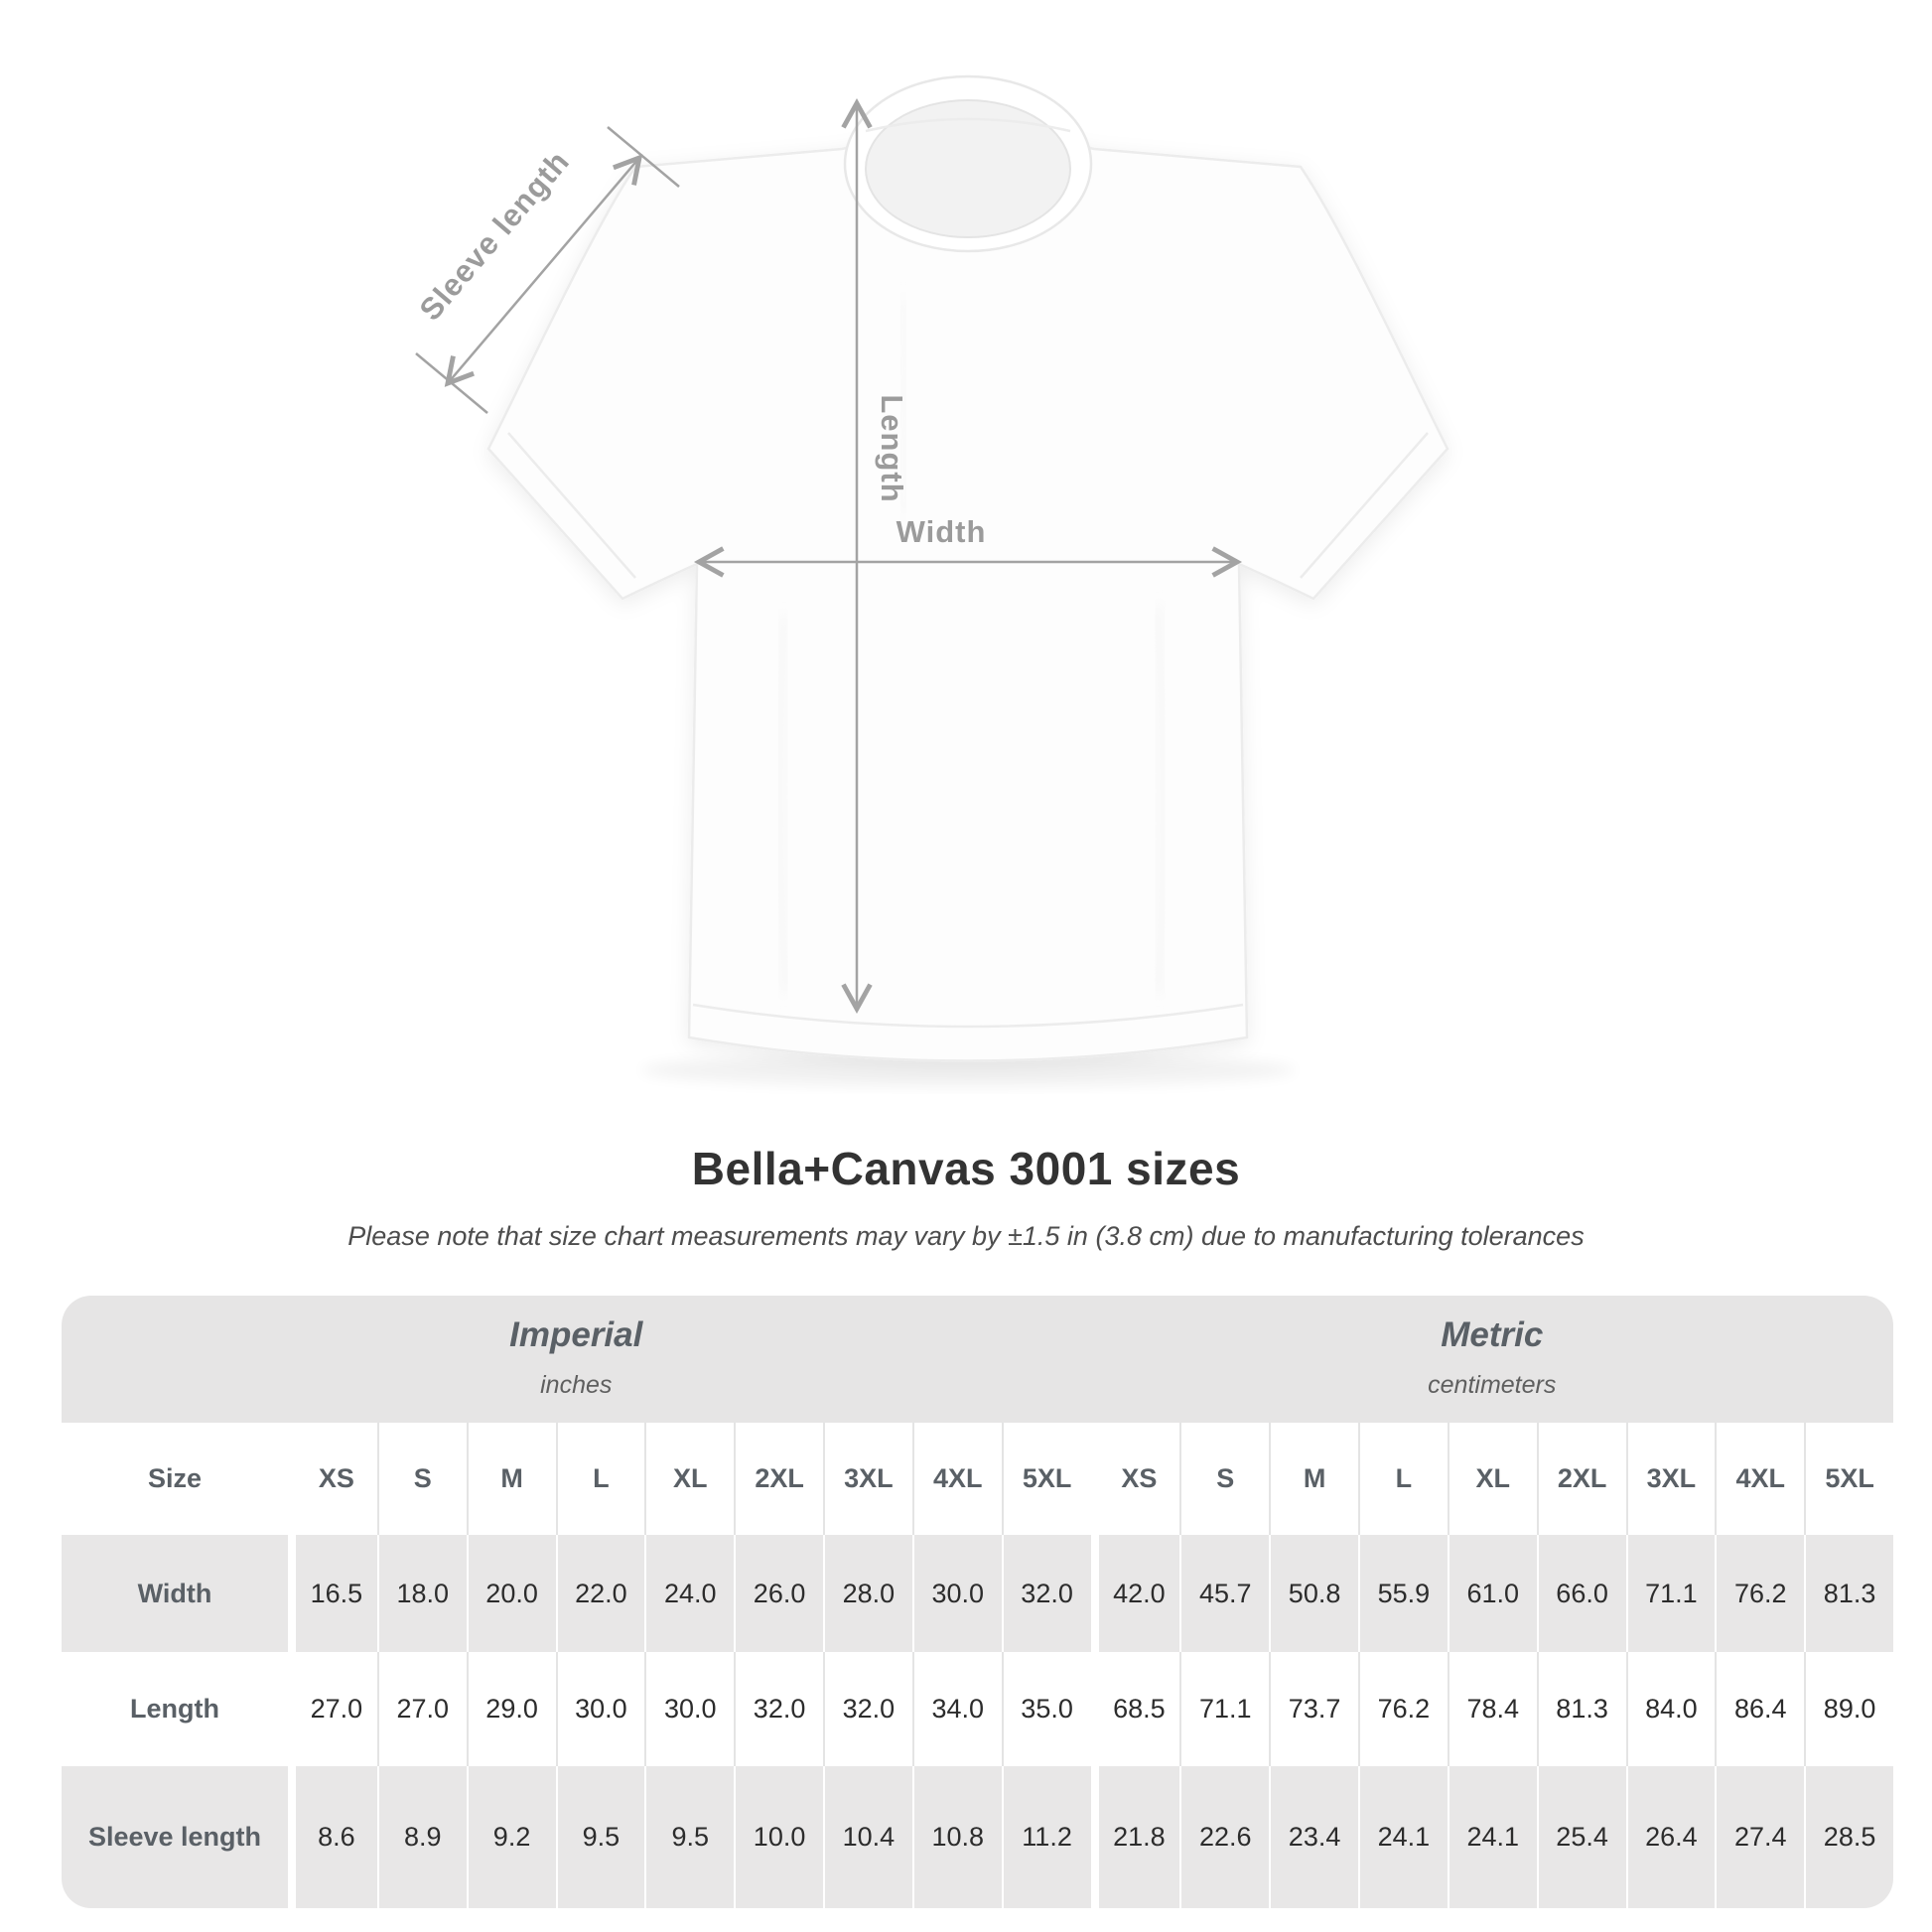 Image resolution: width=1932 pixels, height=1932 pixels. What do you see at coordinates (779, 1837) in the screenshot?
I see `measurement-value: 10.0` at bounding box center [779, 1837].